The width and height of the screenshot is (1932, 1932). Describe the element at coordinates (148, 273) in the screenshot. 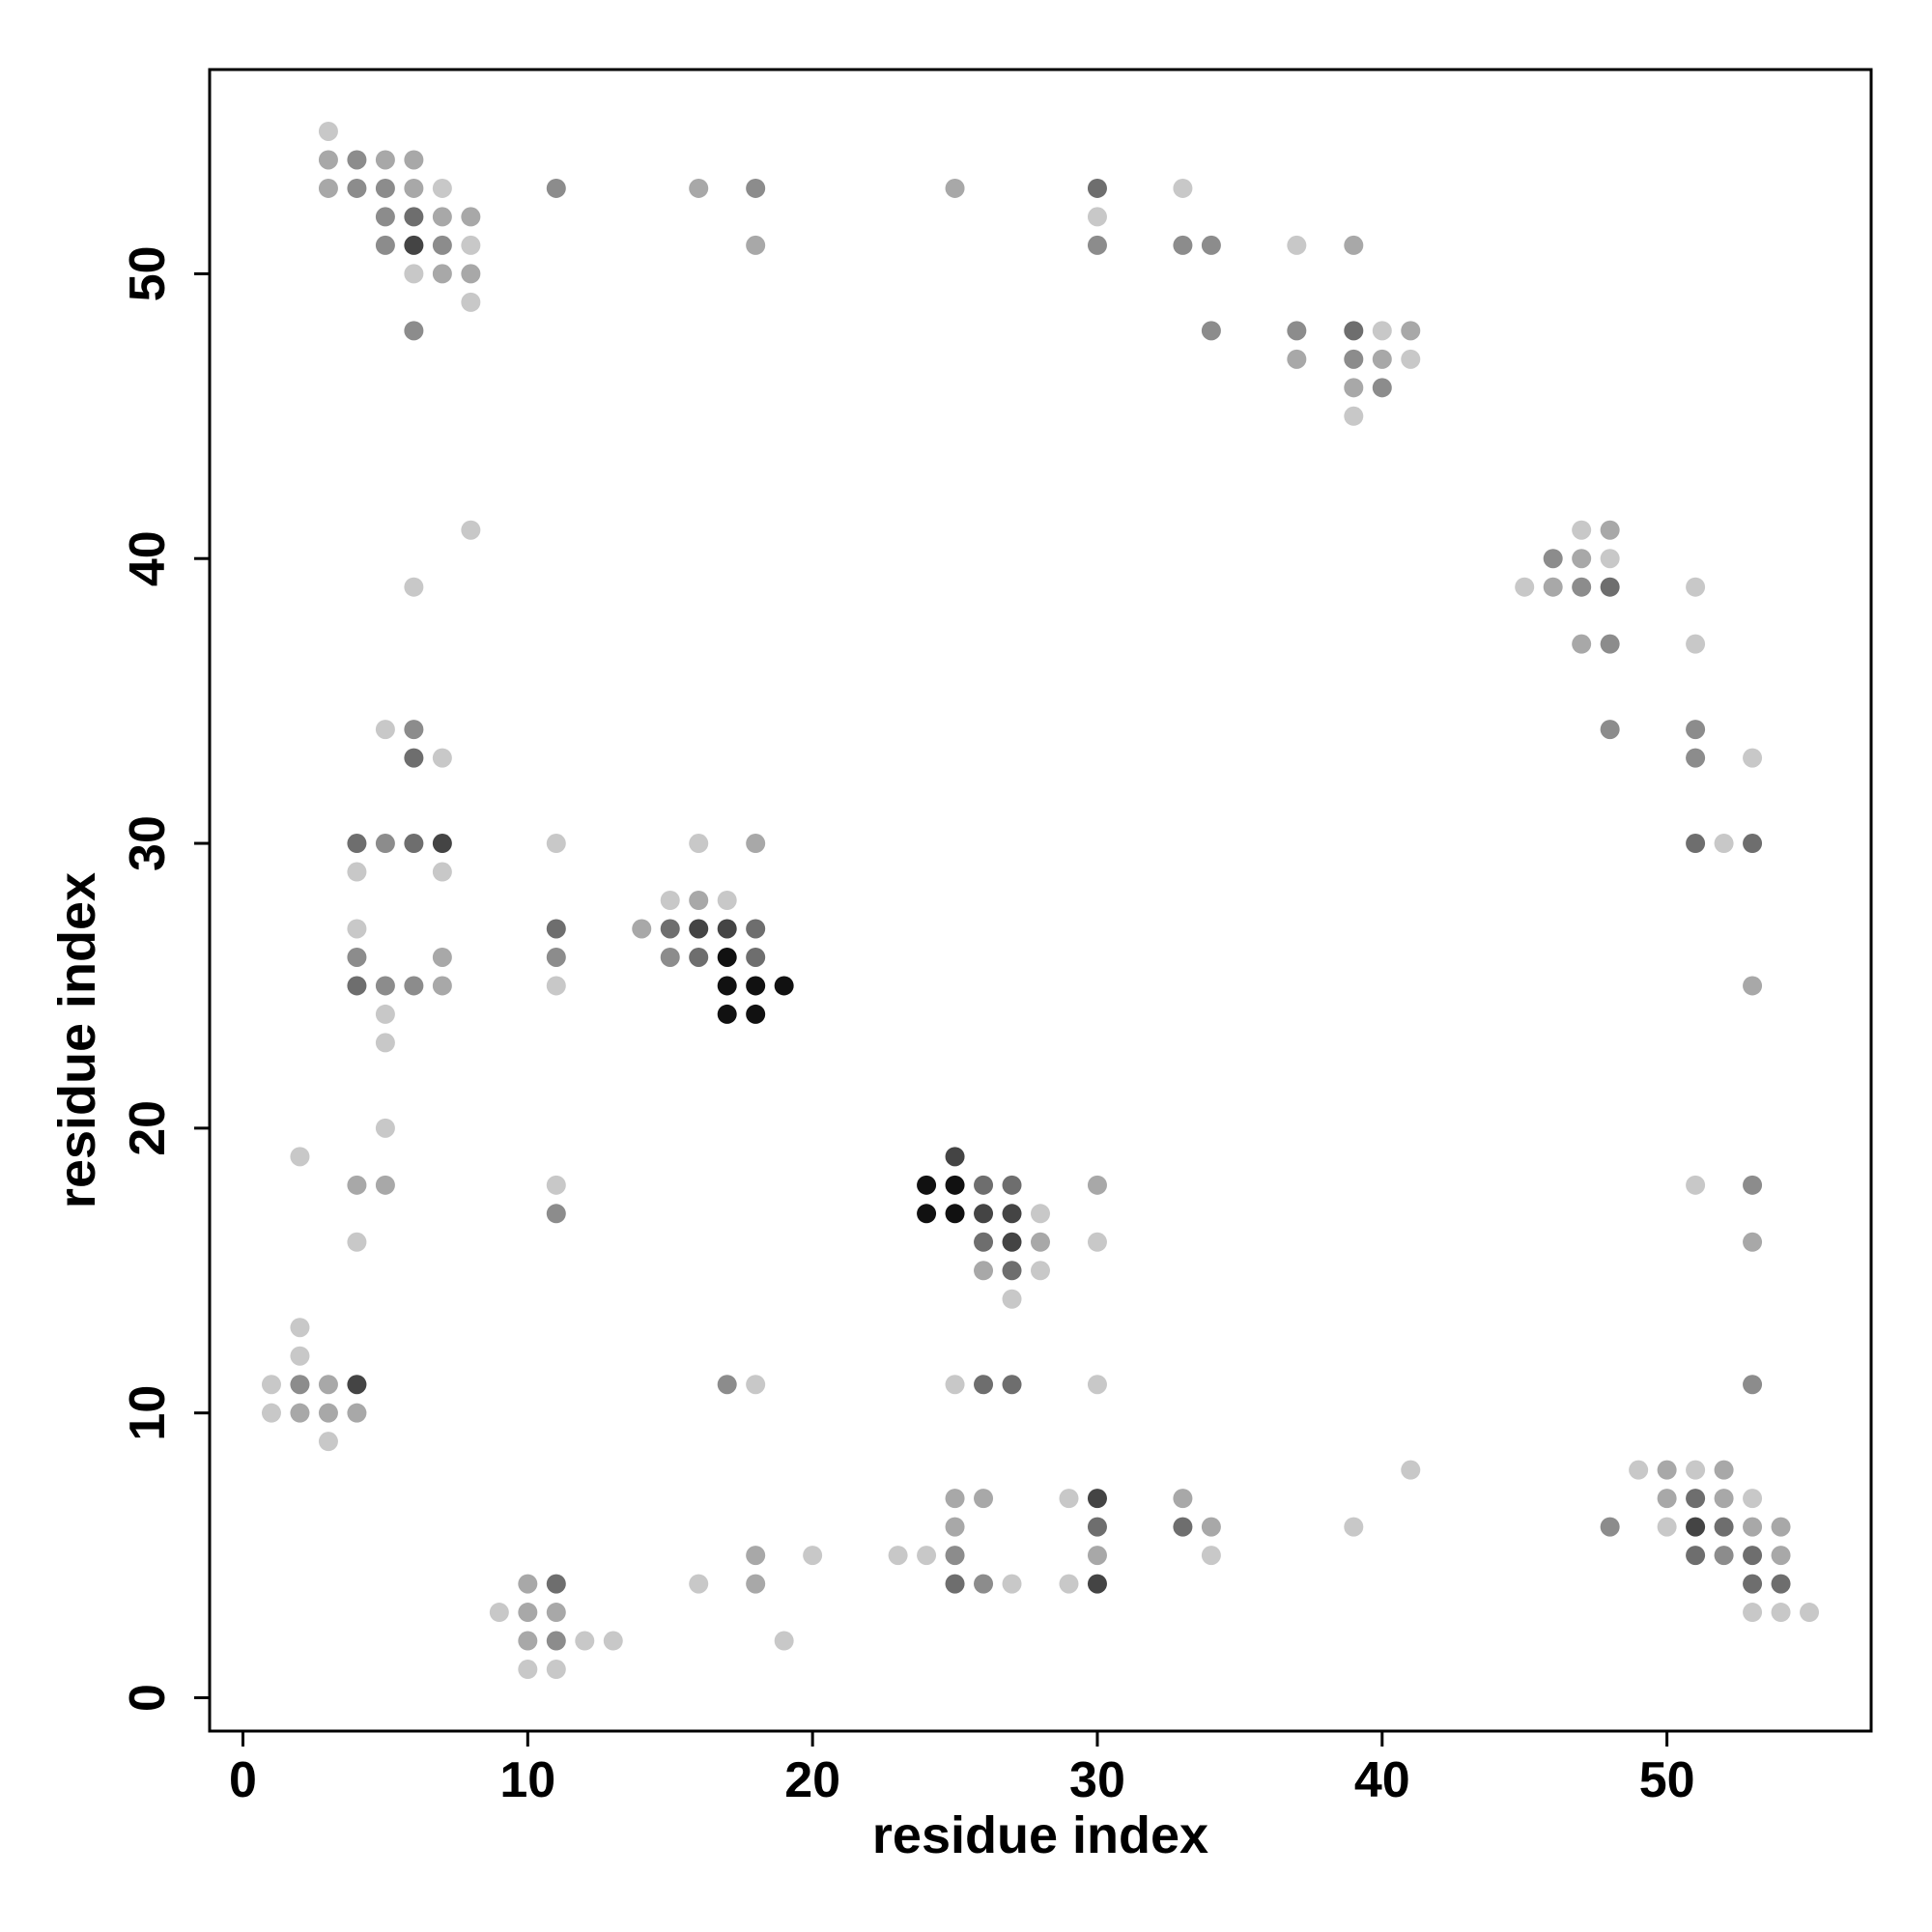

I see `y-tick-label: 50` at that location.